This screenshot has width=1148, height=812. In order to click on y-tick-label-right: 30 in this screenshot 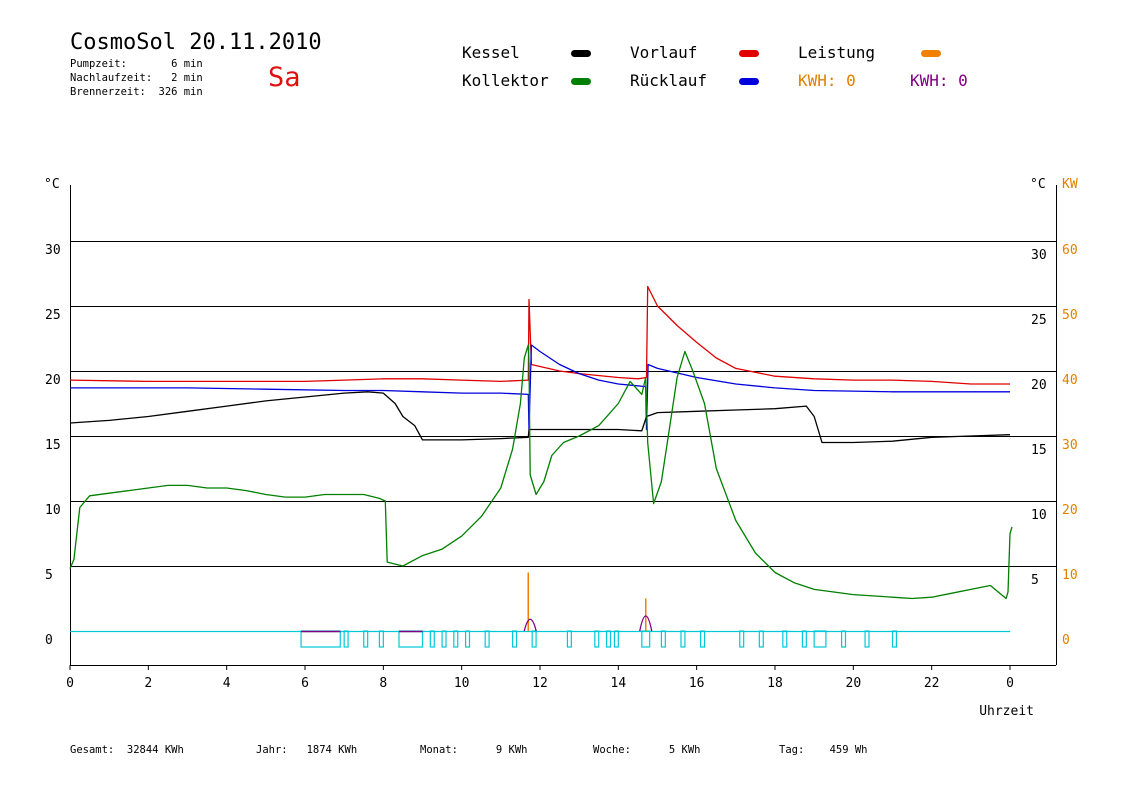, I will do `click(1039, 255)`.